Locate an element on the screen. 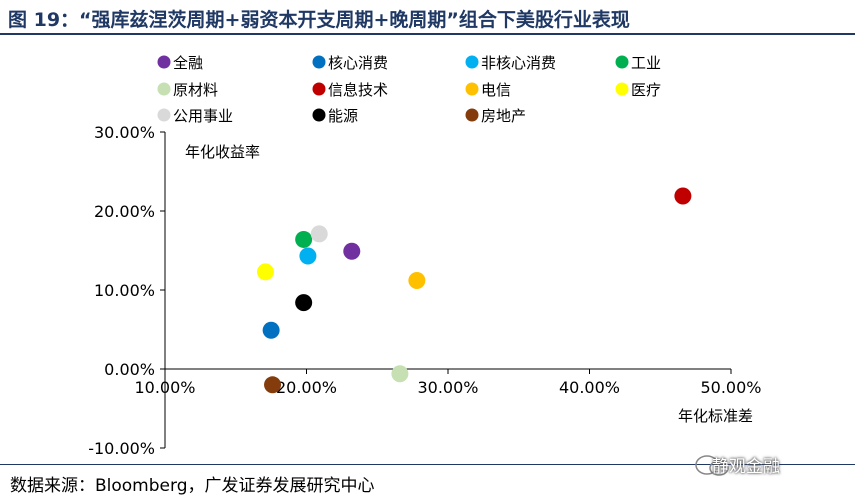 This screenshot has width=855, height=502. y-tick-label: 0.00% is located at coordinates (129, 369).